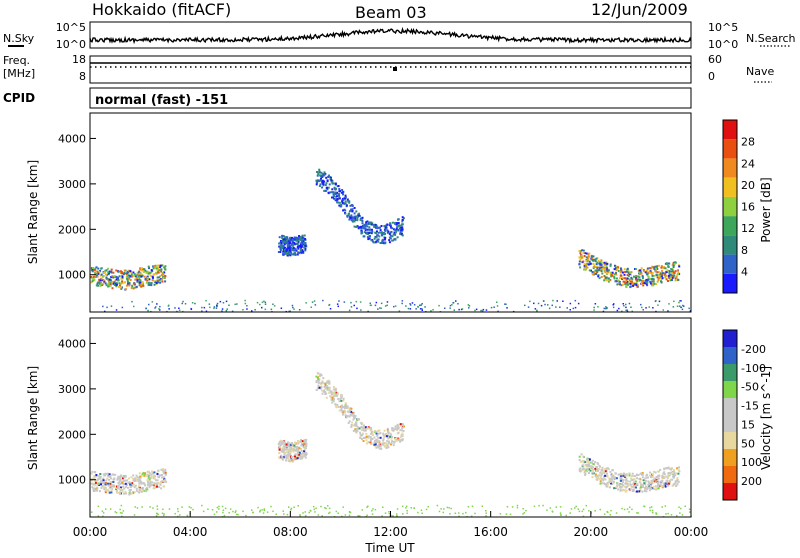  I want to click on station-title: Hokkaido (fitACF), so click(161, 9).